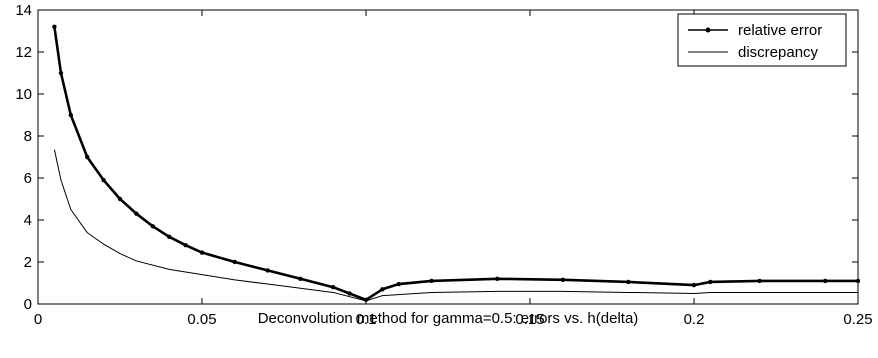 The width and height of the screenshot is (878, 358). I want to click on y-tick-label: 2, so click(28, 262).